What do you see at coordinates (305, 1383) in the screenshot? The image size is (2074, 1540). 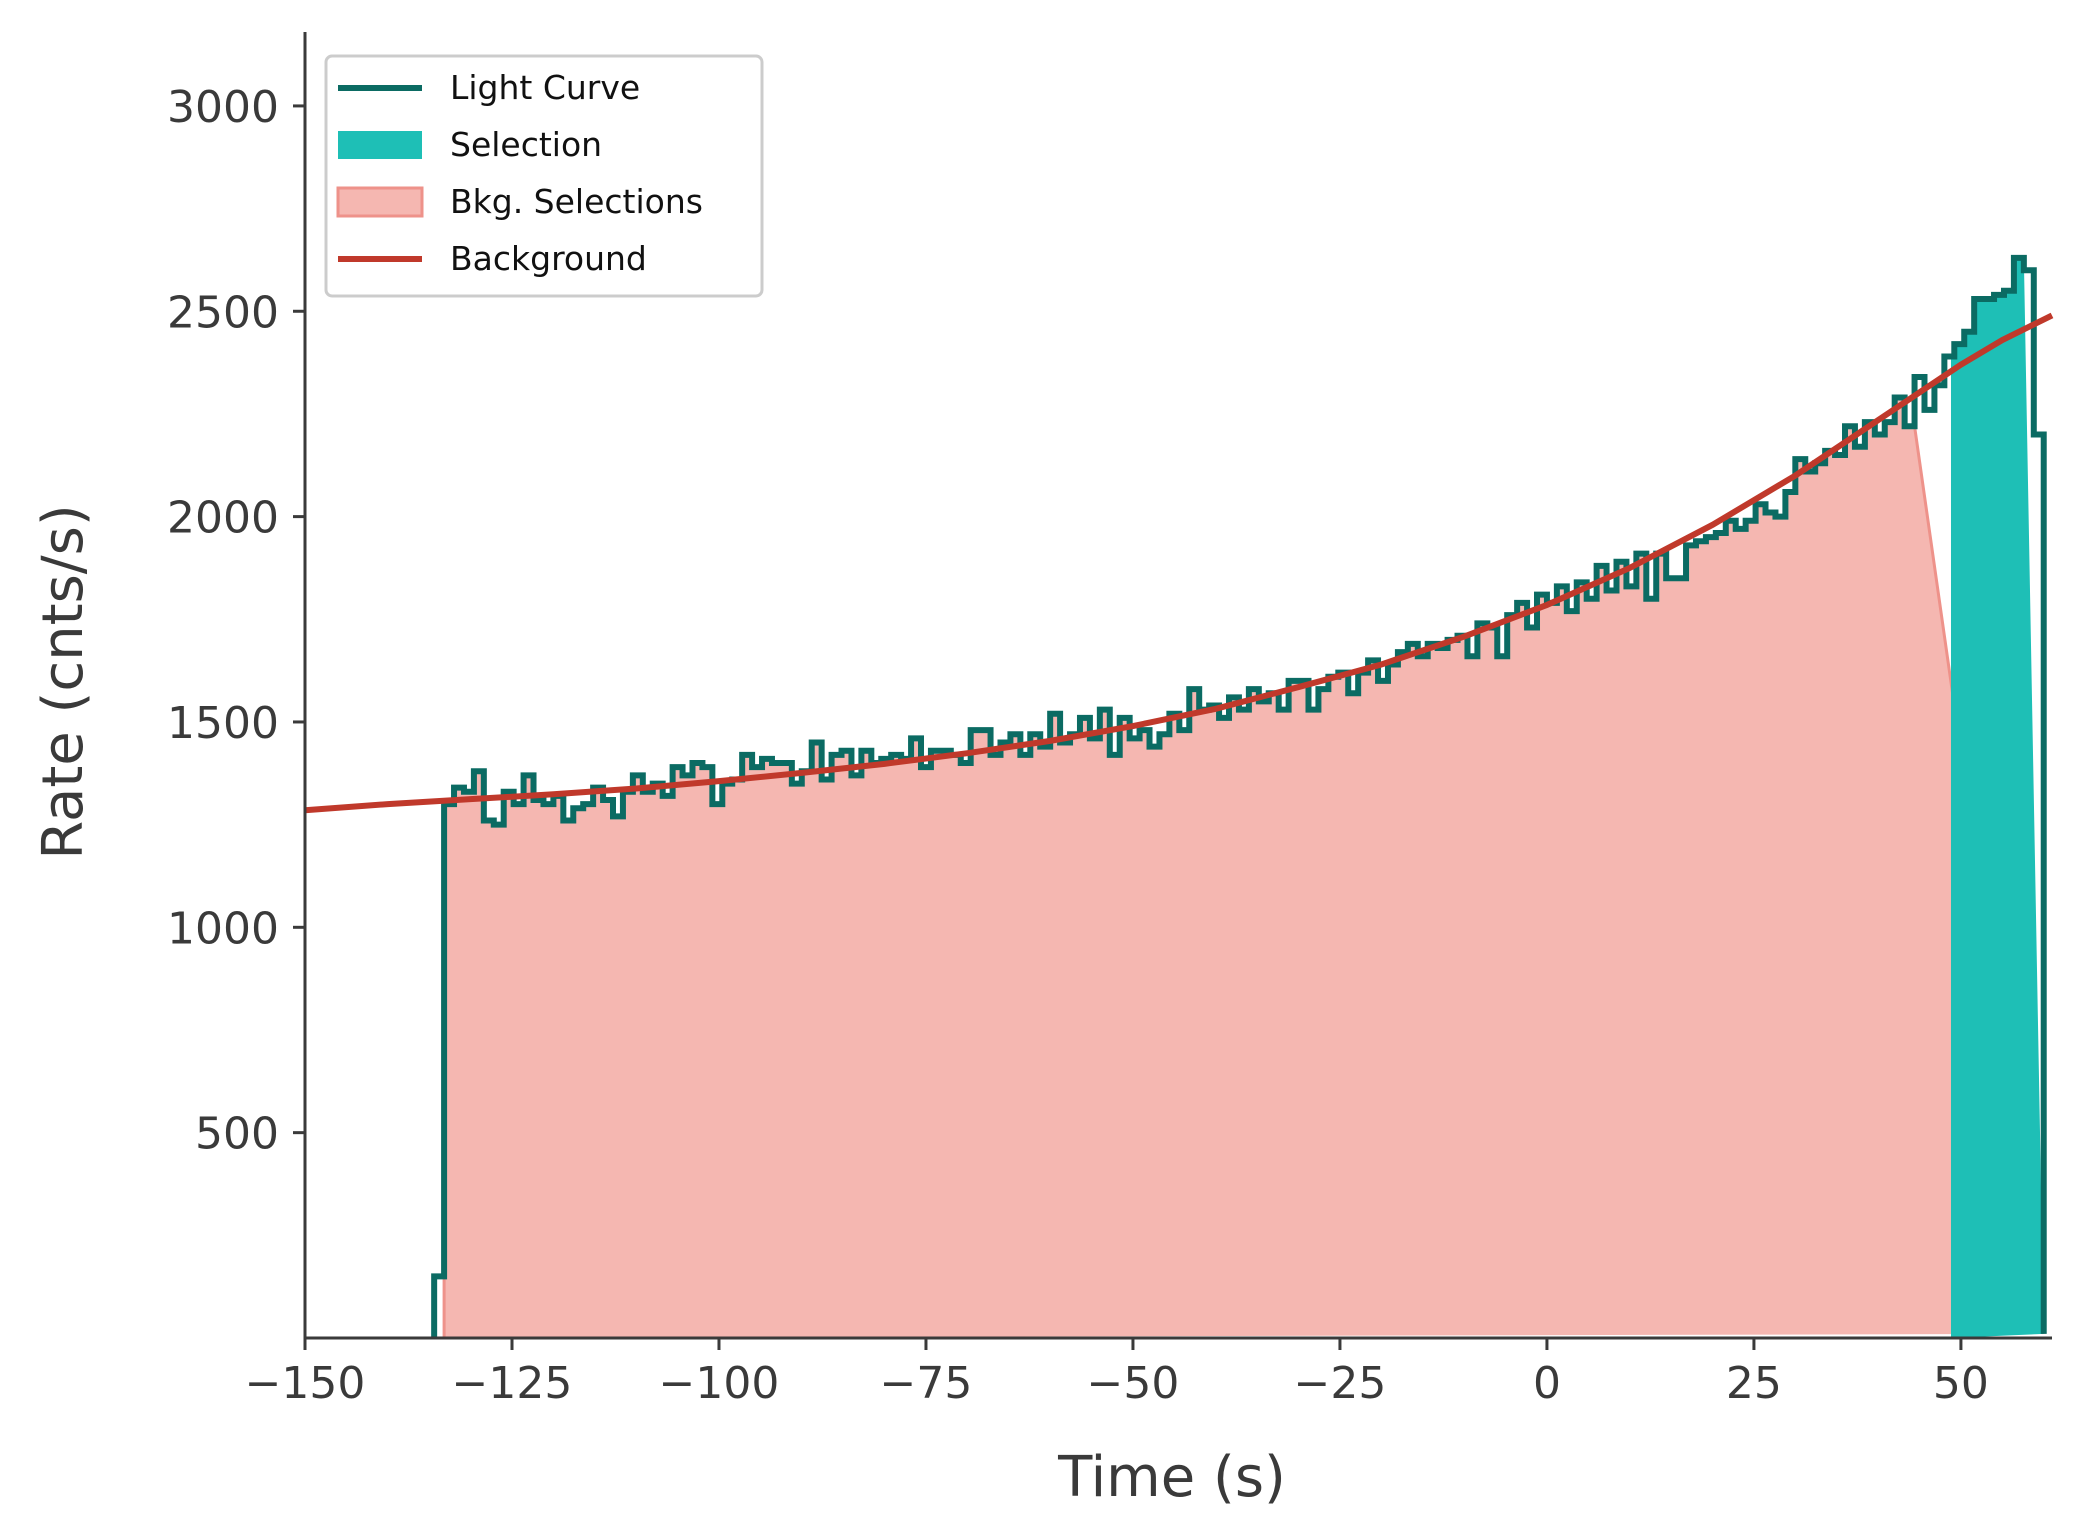 I see `x-tick-label: −150` at bounding box center [305, 1383].